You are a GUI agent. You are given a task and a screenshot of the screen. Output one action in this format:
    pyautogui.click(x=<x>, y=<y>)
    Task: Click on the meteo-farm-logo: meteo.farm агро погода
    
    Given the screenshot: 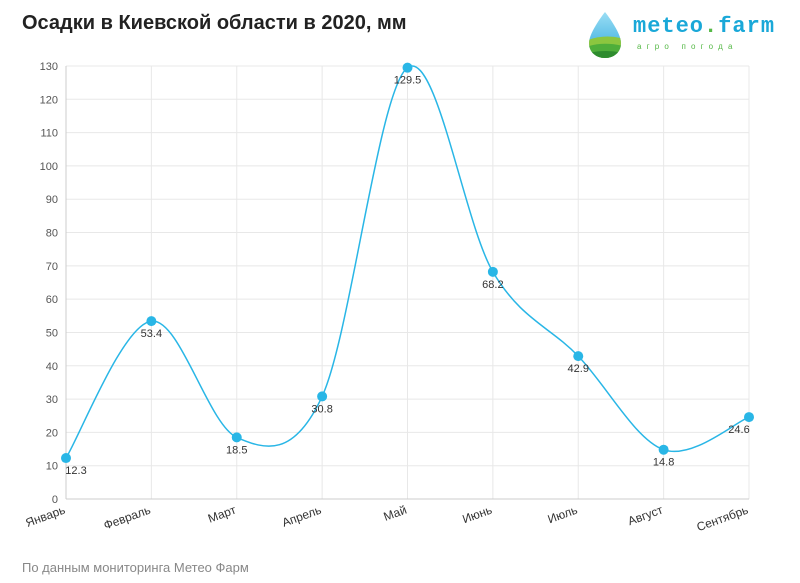 What is the action you would take?
    pyautogui.click(x=683, y=35)
    